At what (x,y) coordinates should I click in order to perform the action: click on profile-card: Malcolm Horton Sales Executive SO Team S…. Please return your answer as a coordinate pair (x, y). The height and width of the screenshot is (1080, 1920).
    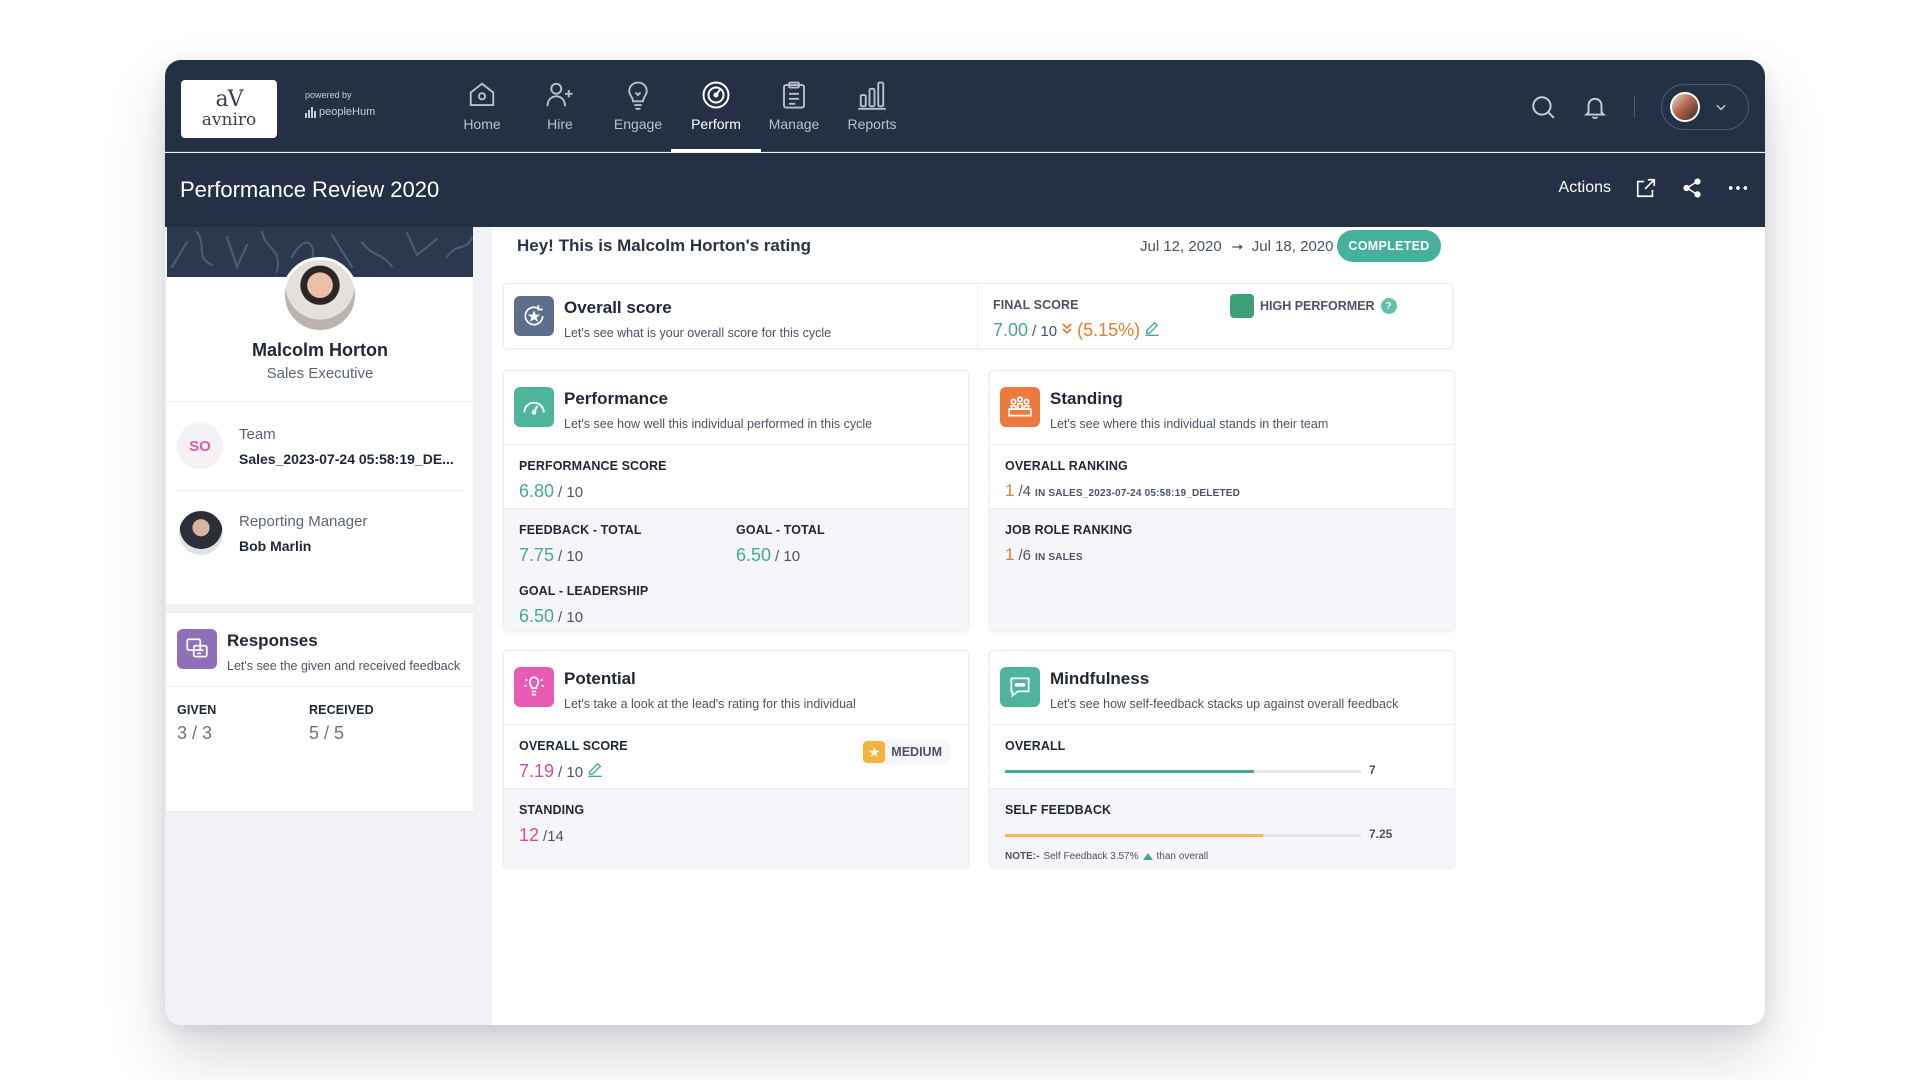
    Looking at the image, I should click on (320, 415).